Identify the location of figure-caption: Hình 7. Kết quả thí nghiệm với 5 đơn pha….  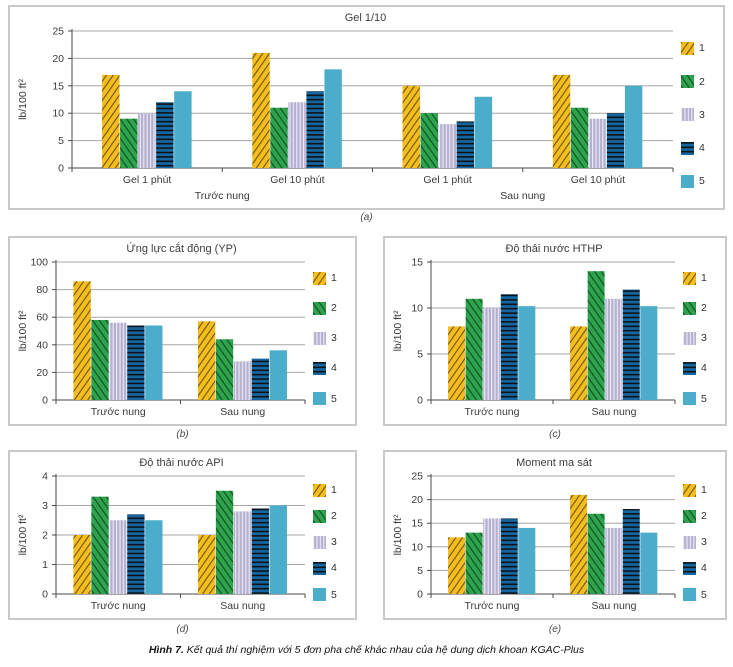
(366, 650).